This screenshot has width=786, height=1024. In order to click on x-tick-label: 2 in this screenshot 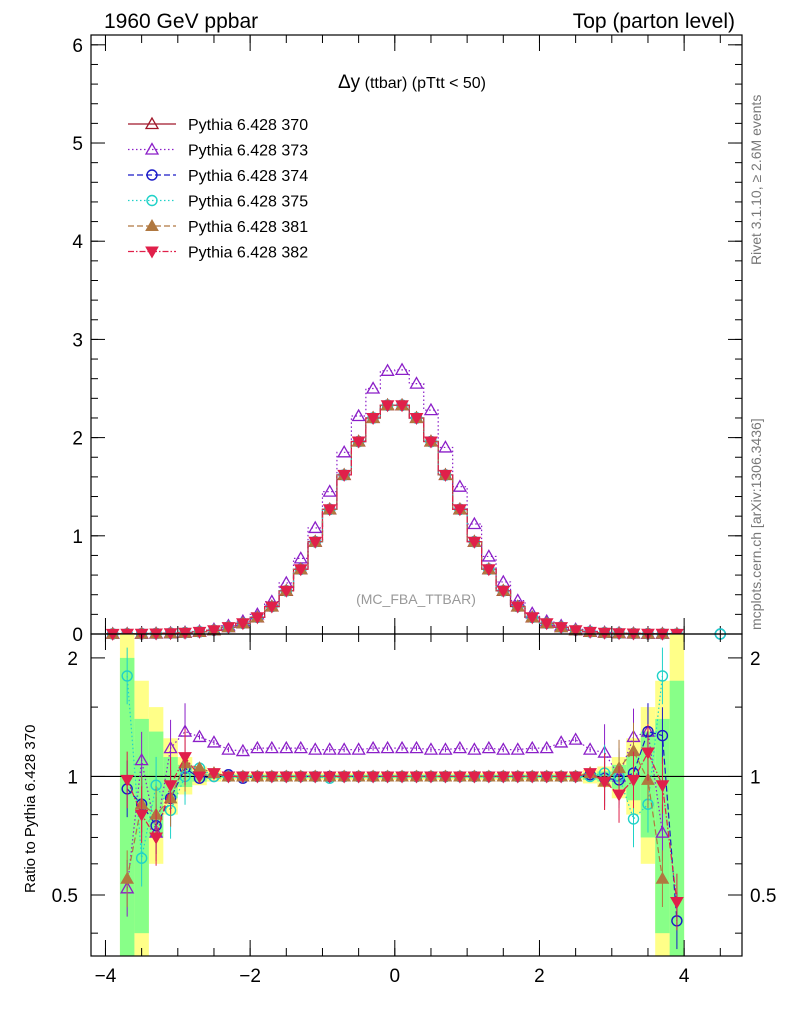, I will do `click(539, 976)`.